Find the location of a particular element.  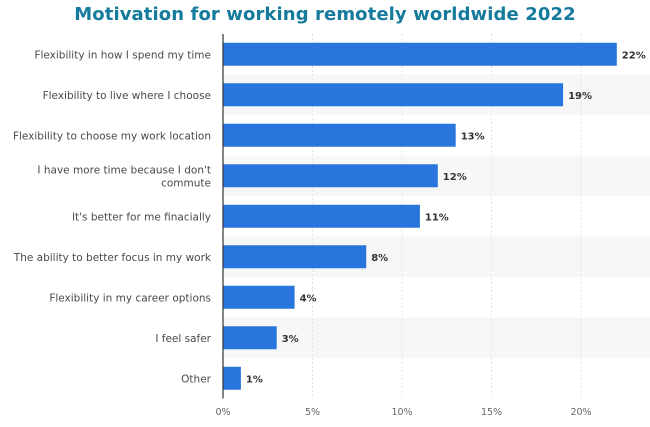

value-label: 13% is located at coordinates (473, 136).